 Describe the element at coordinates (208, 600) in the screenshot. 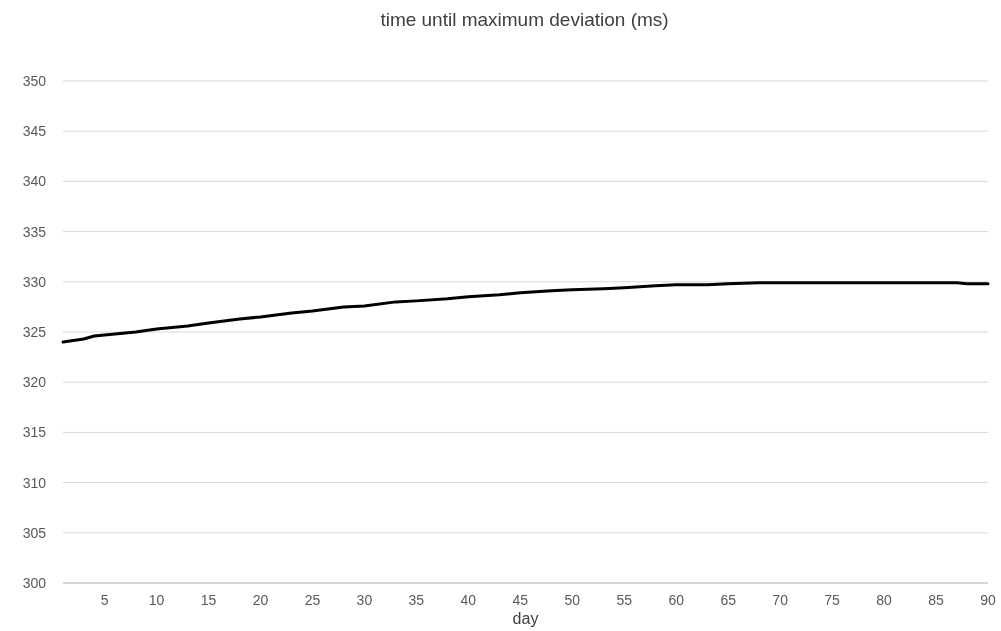

I see `x-tick-label: 15` at that location.